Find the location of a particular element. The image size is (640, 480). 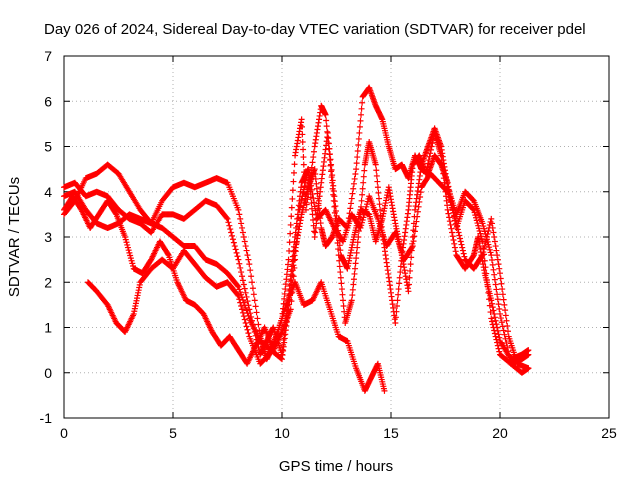

x-tick-label: 25 is located at coordinates (609, 433).